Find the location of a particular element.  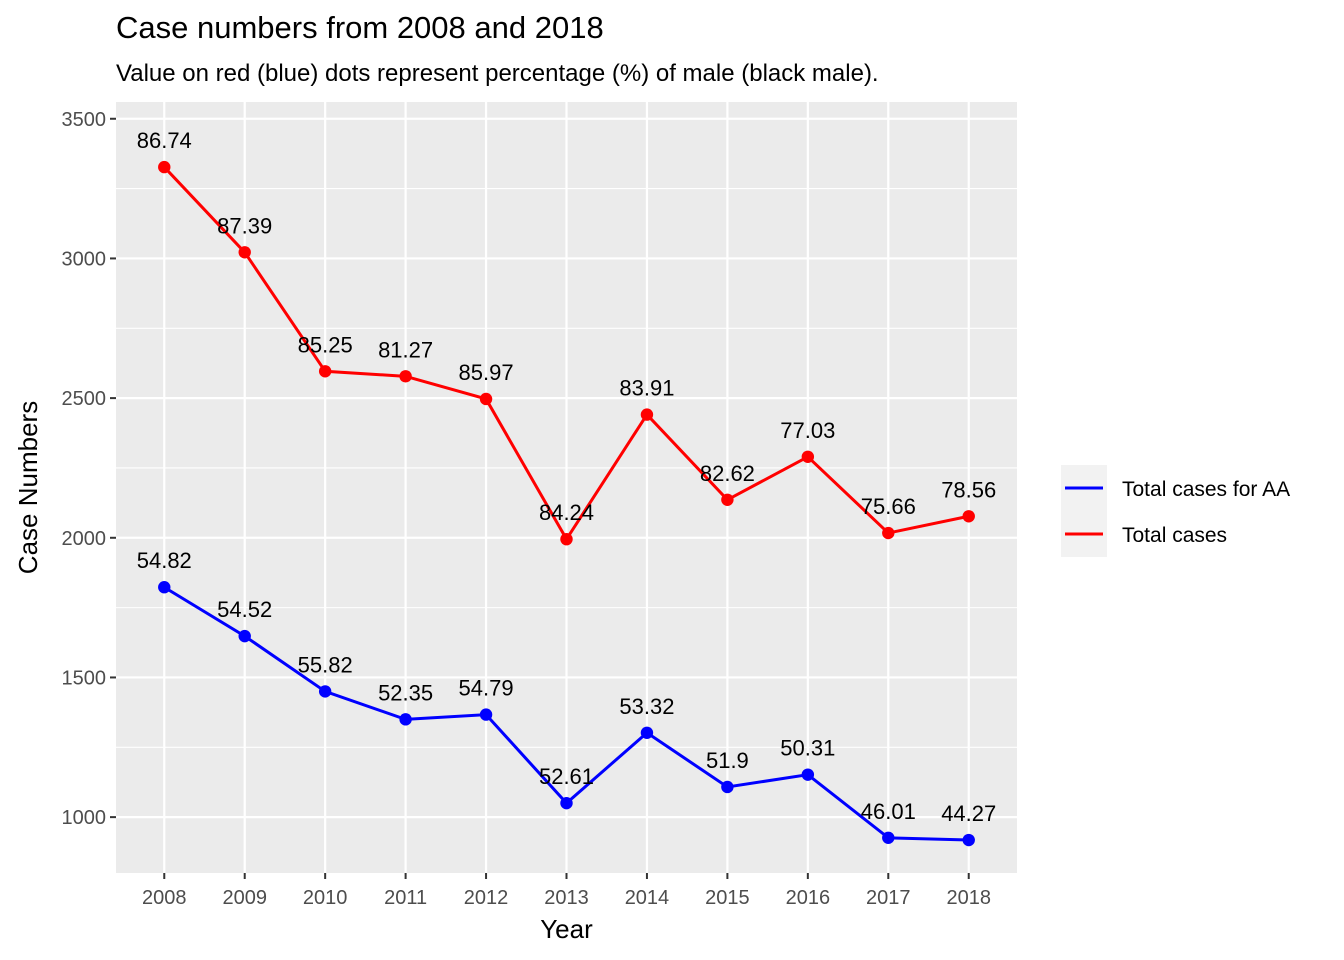

y-tick-label: 3500 is located at coordinates (84, 120).